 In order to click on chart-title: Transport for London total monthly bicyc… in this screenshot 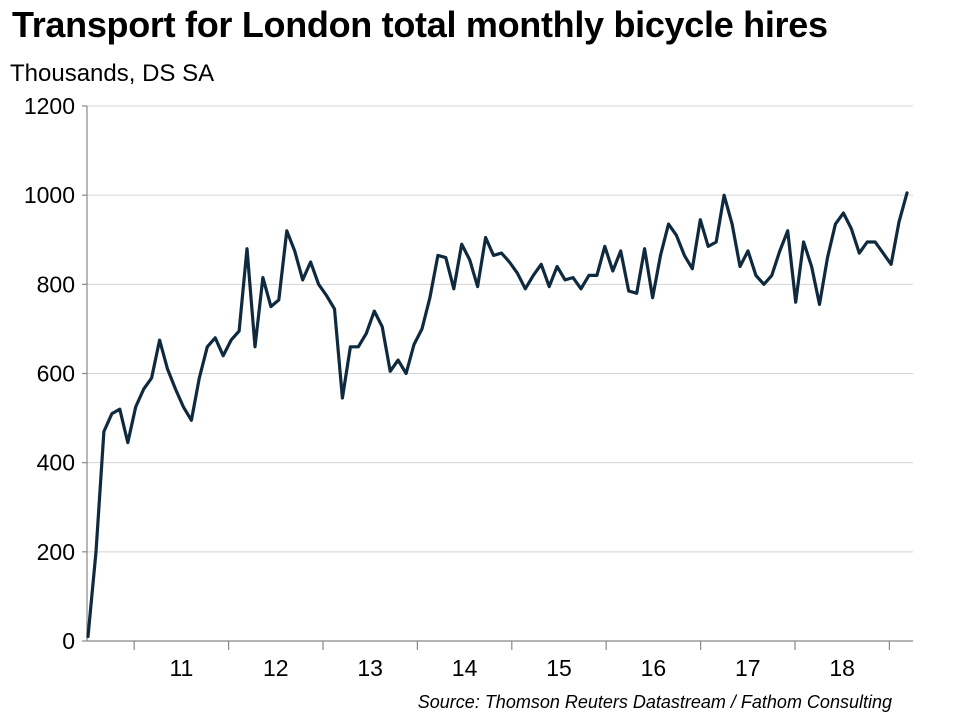, I will do `click(420, 24)`.